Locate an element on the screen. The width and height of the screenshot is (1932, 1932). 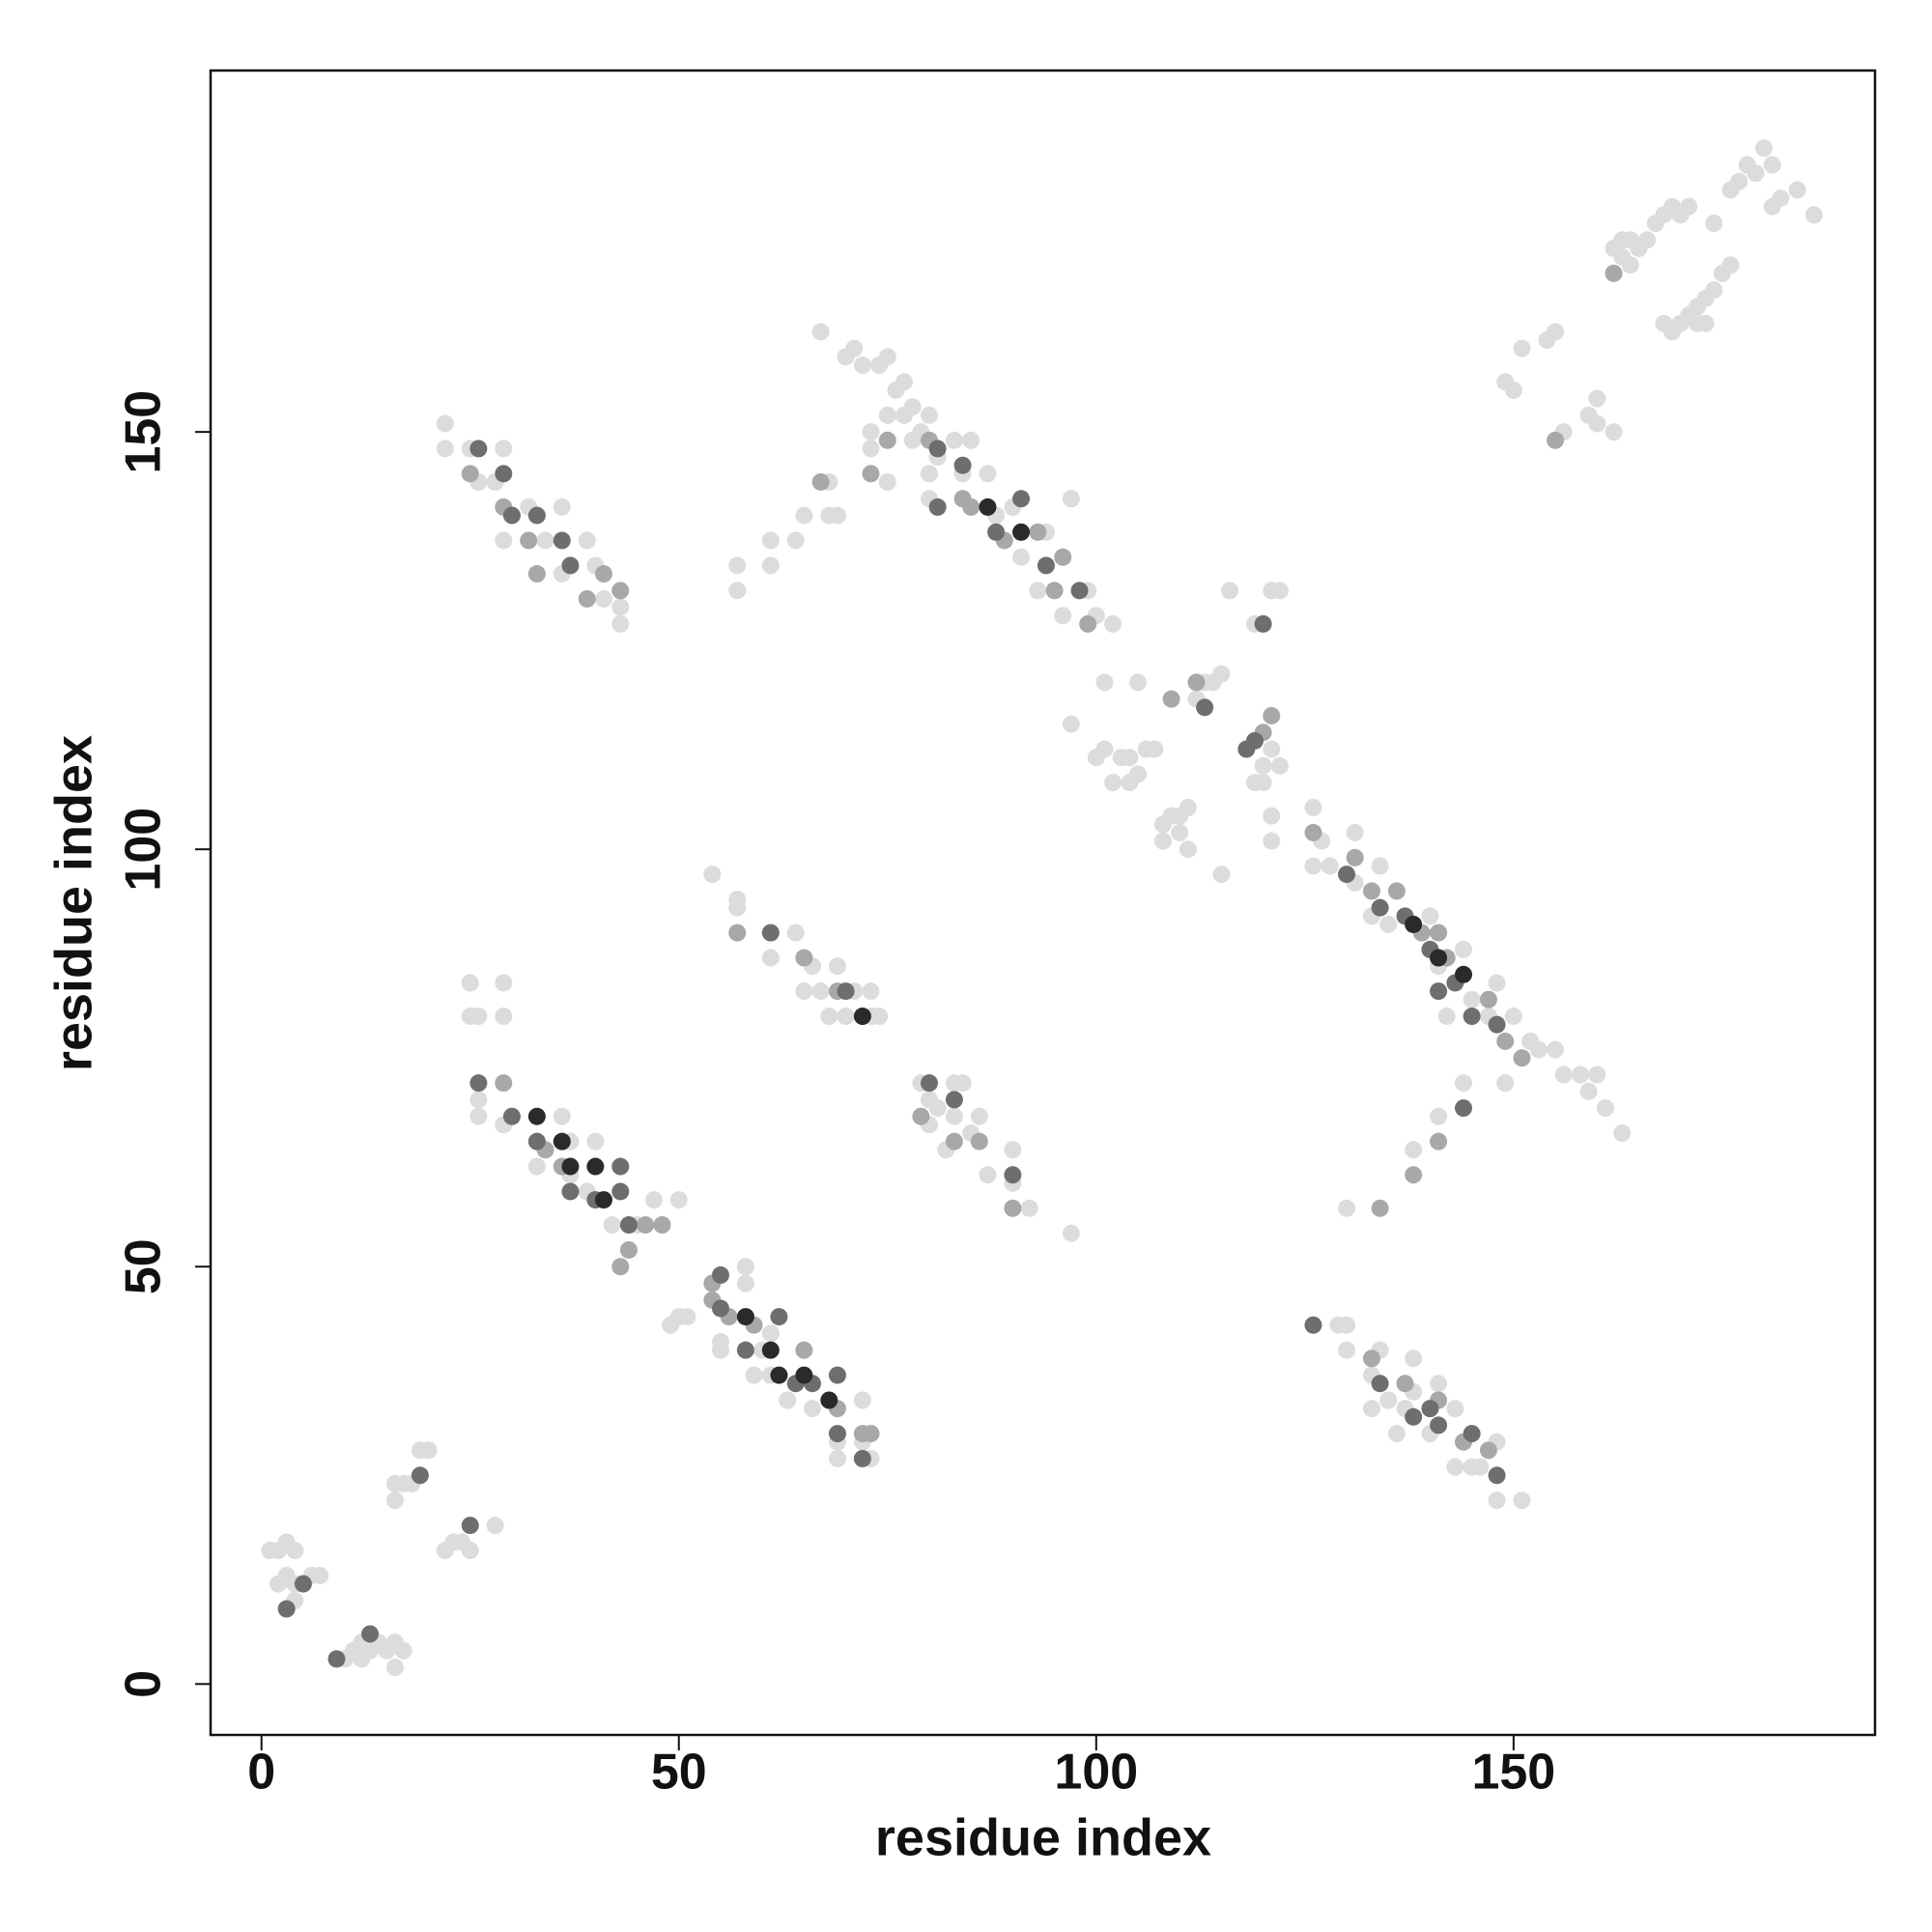
x-tick-label: 100 is located at coordinates (1096, 1773).